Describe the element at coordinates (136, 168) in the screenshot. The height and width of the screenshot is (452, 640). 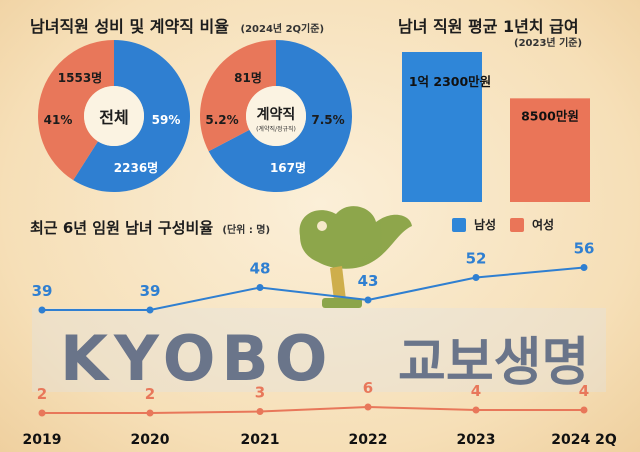
I see `donut-total-male-count: 2236명` at that location.